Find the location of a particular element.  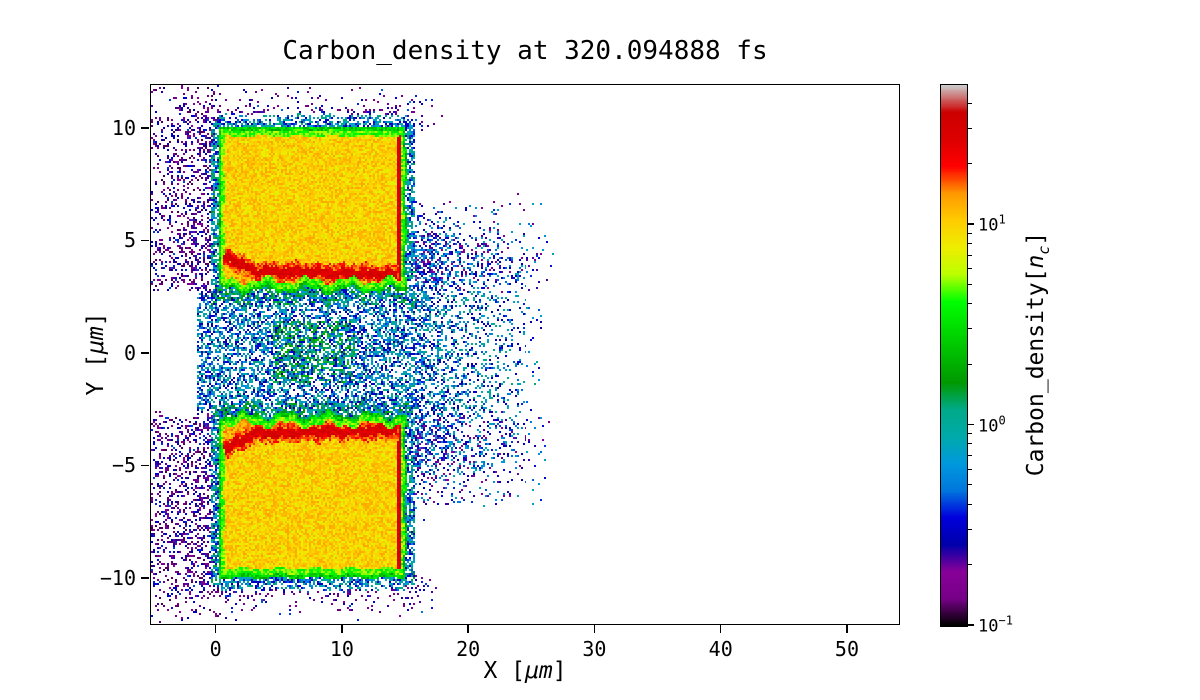

colorbar-gradient-canvas is located at coordinates (954, 355).